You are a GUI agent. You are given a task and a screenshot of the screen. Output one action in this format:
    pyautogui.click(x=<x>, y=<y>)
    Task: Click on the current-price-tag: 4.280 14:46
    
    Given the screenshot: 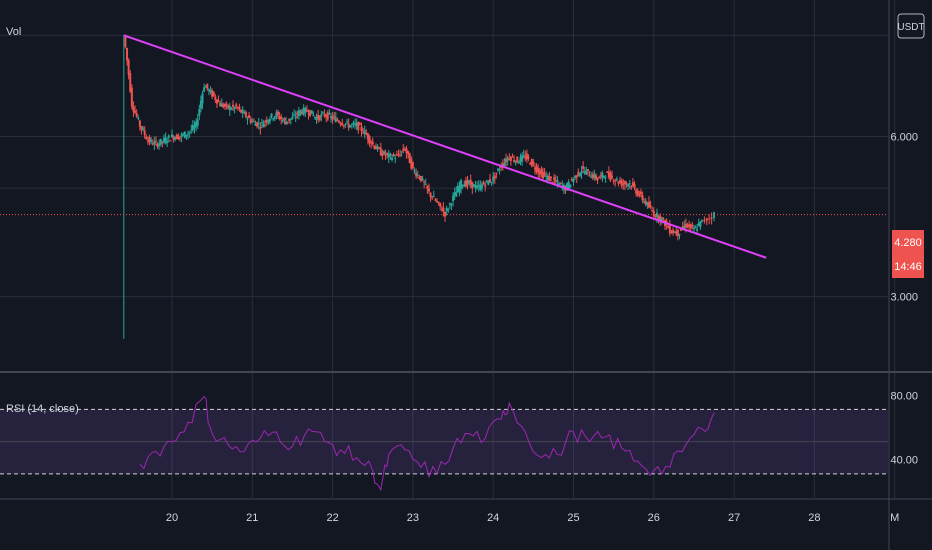 What is the action you would take?
    pyautogui.click(x=908, y=254)
    